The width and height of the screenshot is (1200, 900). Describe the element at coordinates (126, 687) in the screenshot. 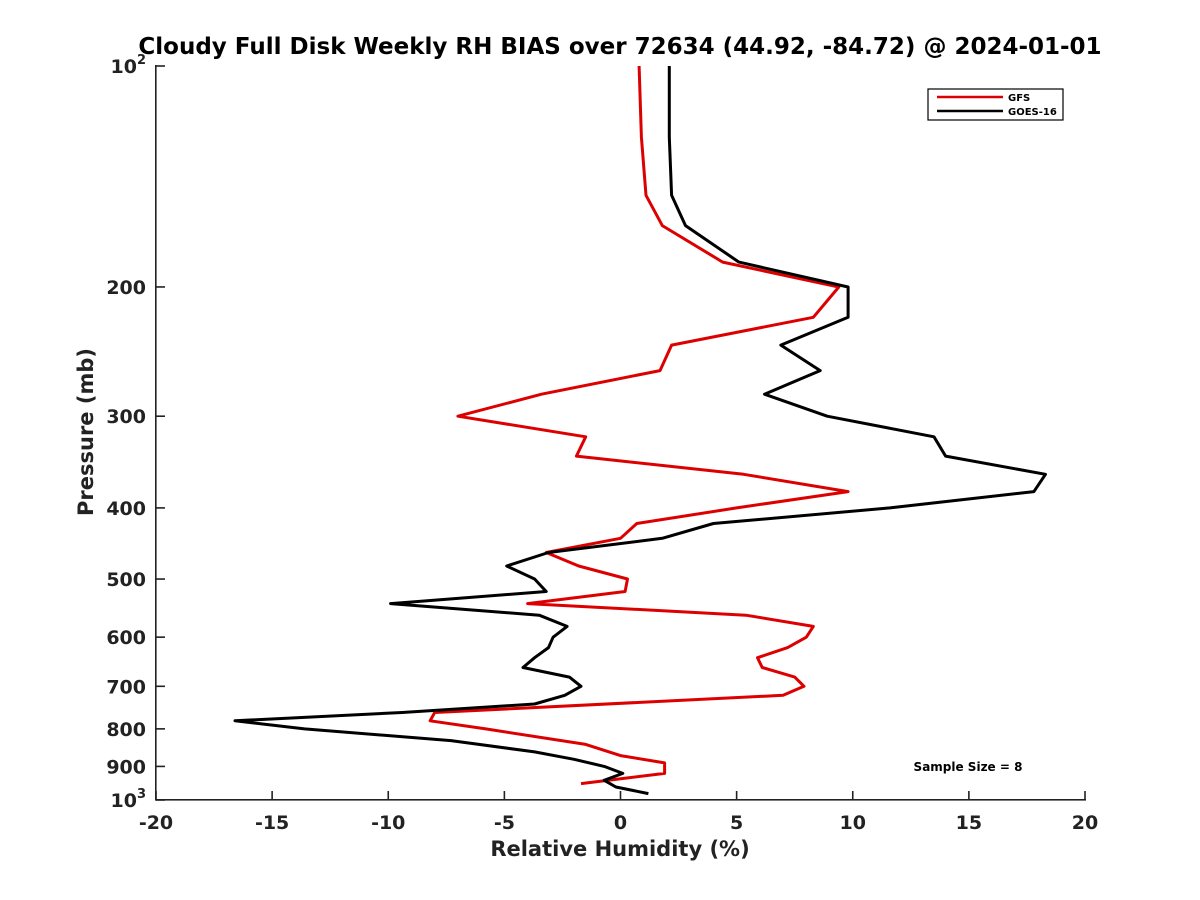

I see `y-tick-label: 700` at that location.